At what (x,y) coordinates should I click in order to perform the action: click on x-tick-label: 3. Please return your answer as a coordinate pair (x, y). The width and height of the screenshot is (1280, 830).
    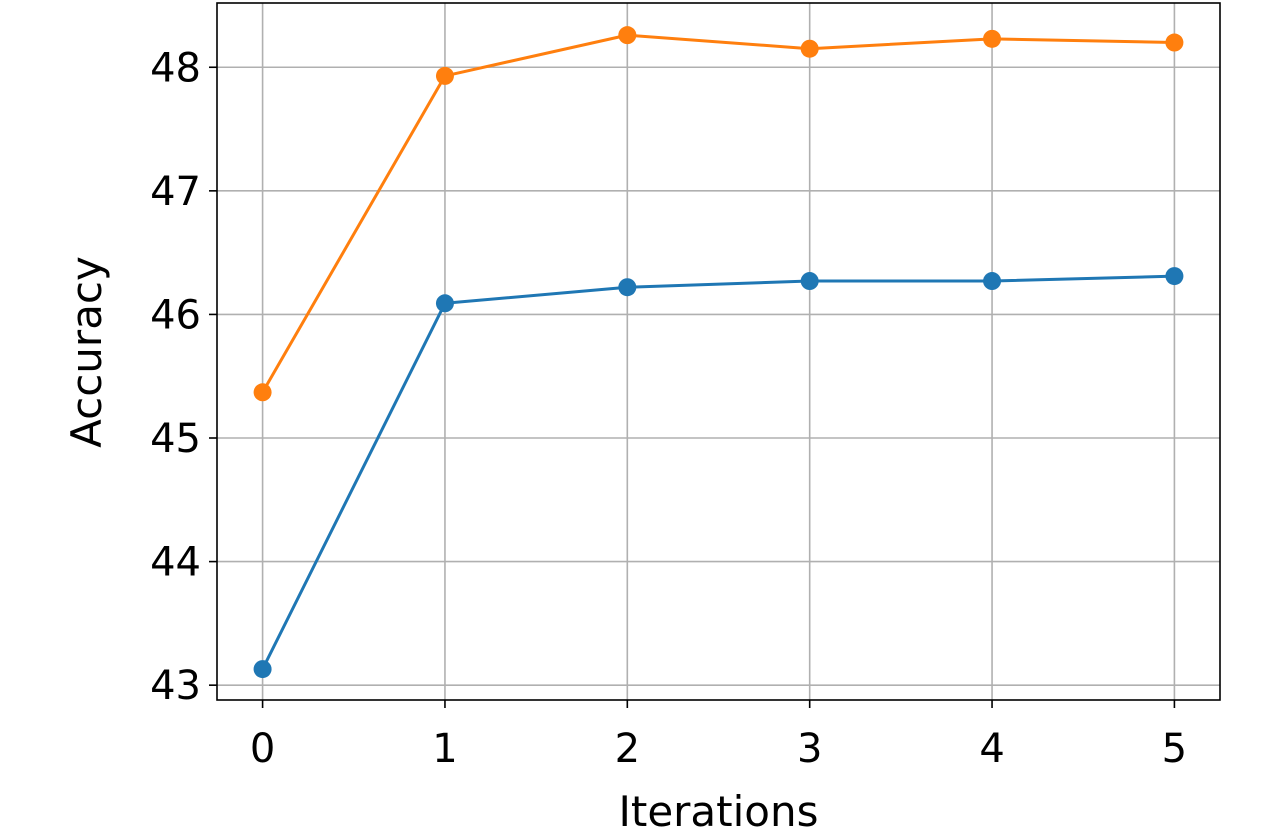
    Looking at the image, I should click on (809, 749).